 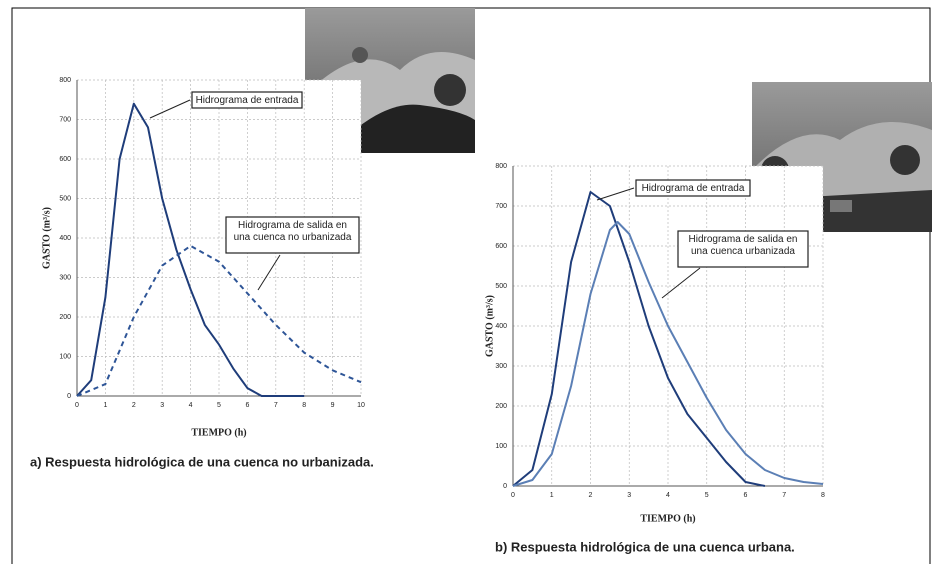 I want to click on annotation-text: una cuenca no urbanizada, so click(x=293, y=237).